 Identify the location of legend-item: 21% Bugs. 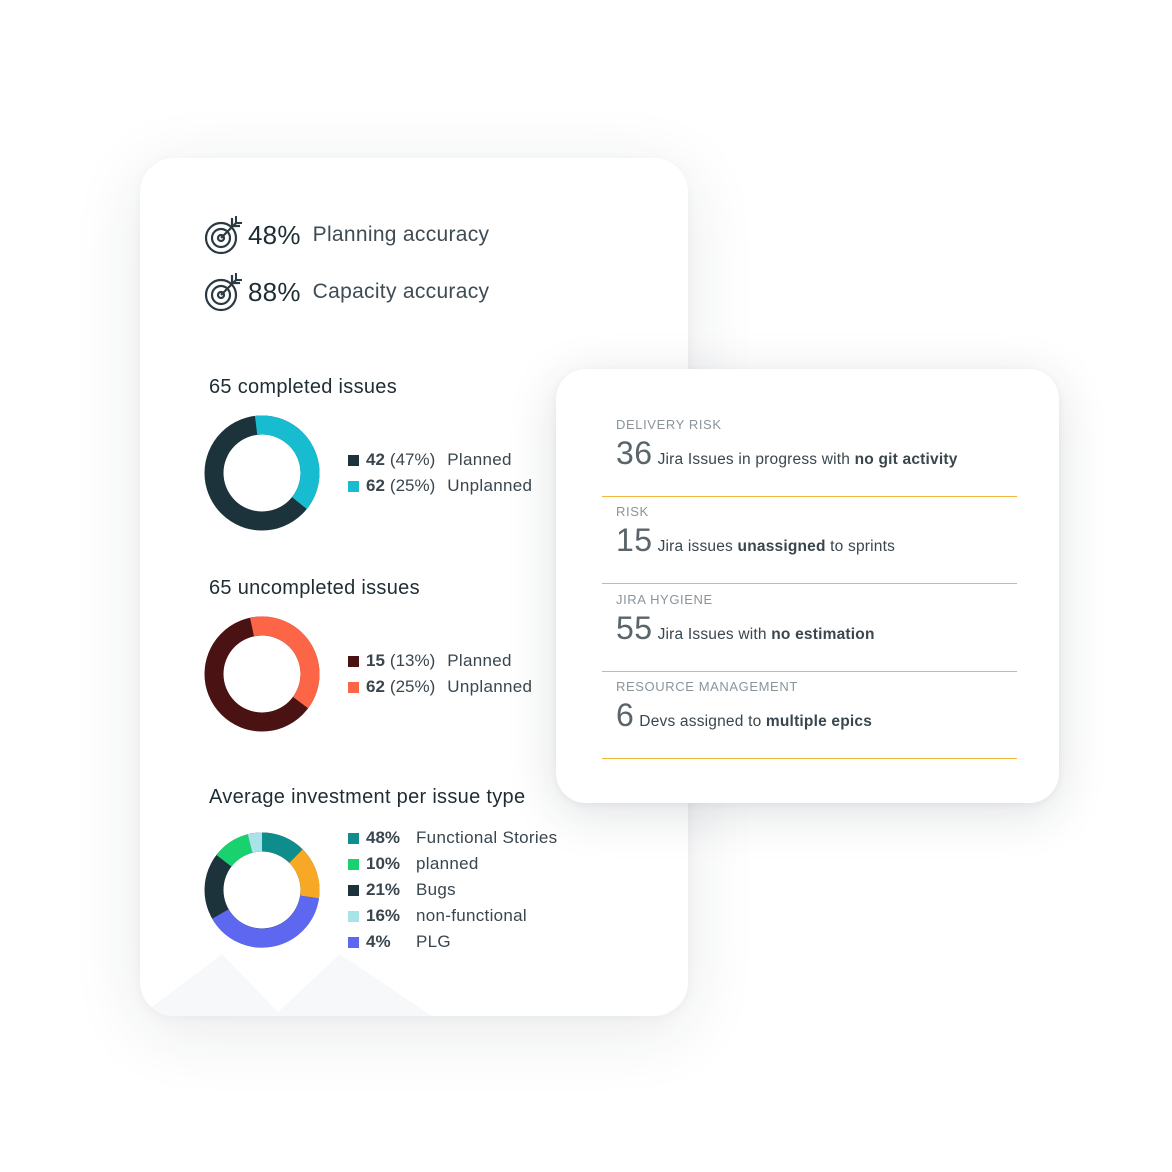
(452, 890).